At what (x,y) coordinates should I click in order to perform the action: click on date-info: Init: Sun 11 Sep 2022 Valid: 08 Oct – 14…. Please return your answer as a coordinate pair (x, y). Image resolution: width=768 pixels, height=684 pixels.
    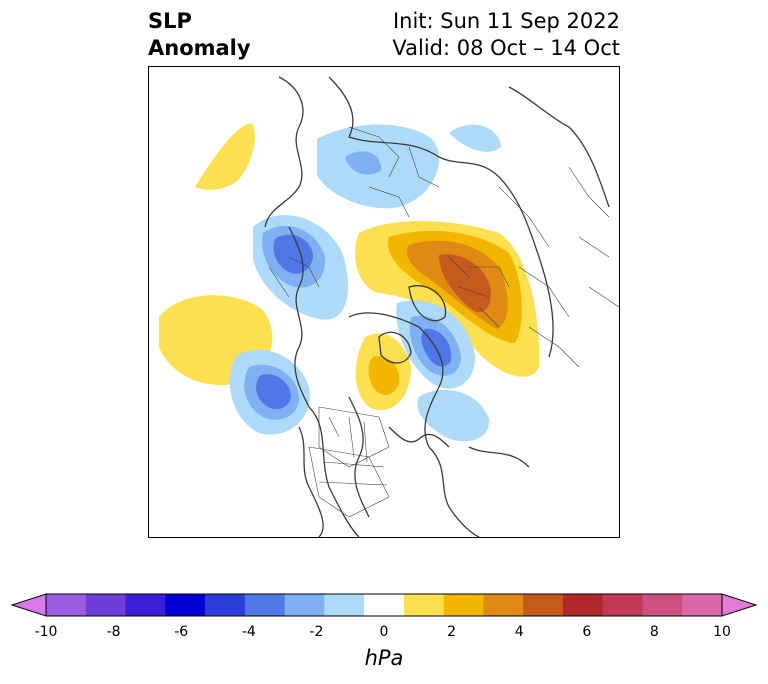
    Looking at the image, I should click on (506, 35).